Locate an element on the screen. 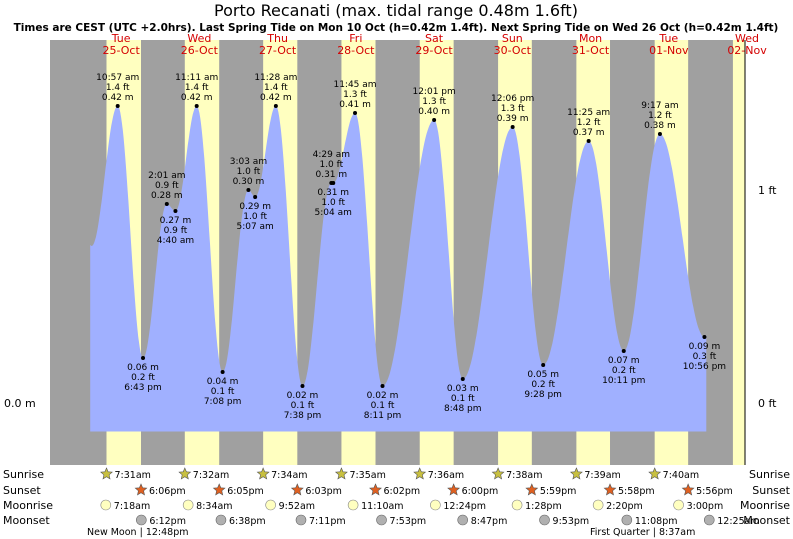 The image size is (793, 539). tide-extreme-label: 6:43 pm is located at coordinates (143, 388).